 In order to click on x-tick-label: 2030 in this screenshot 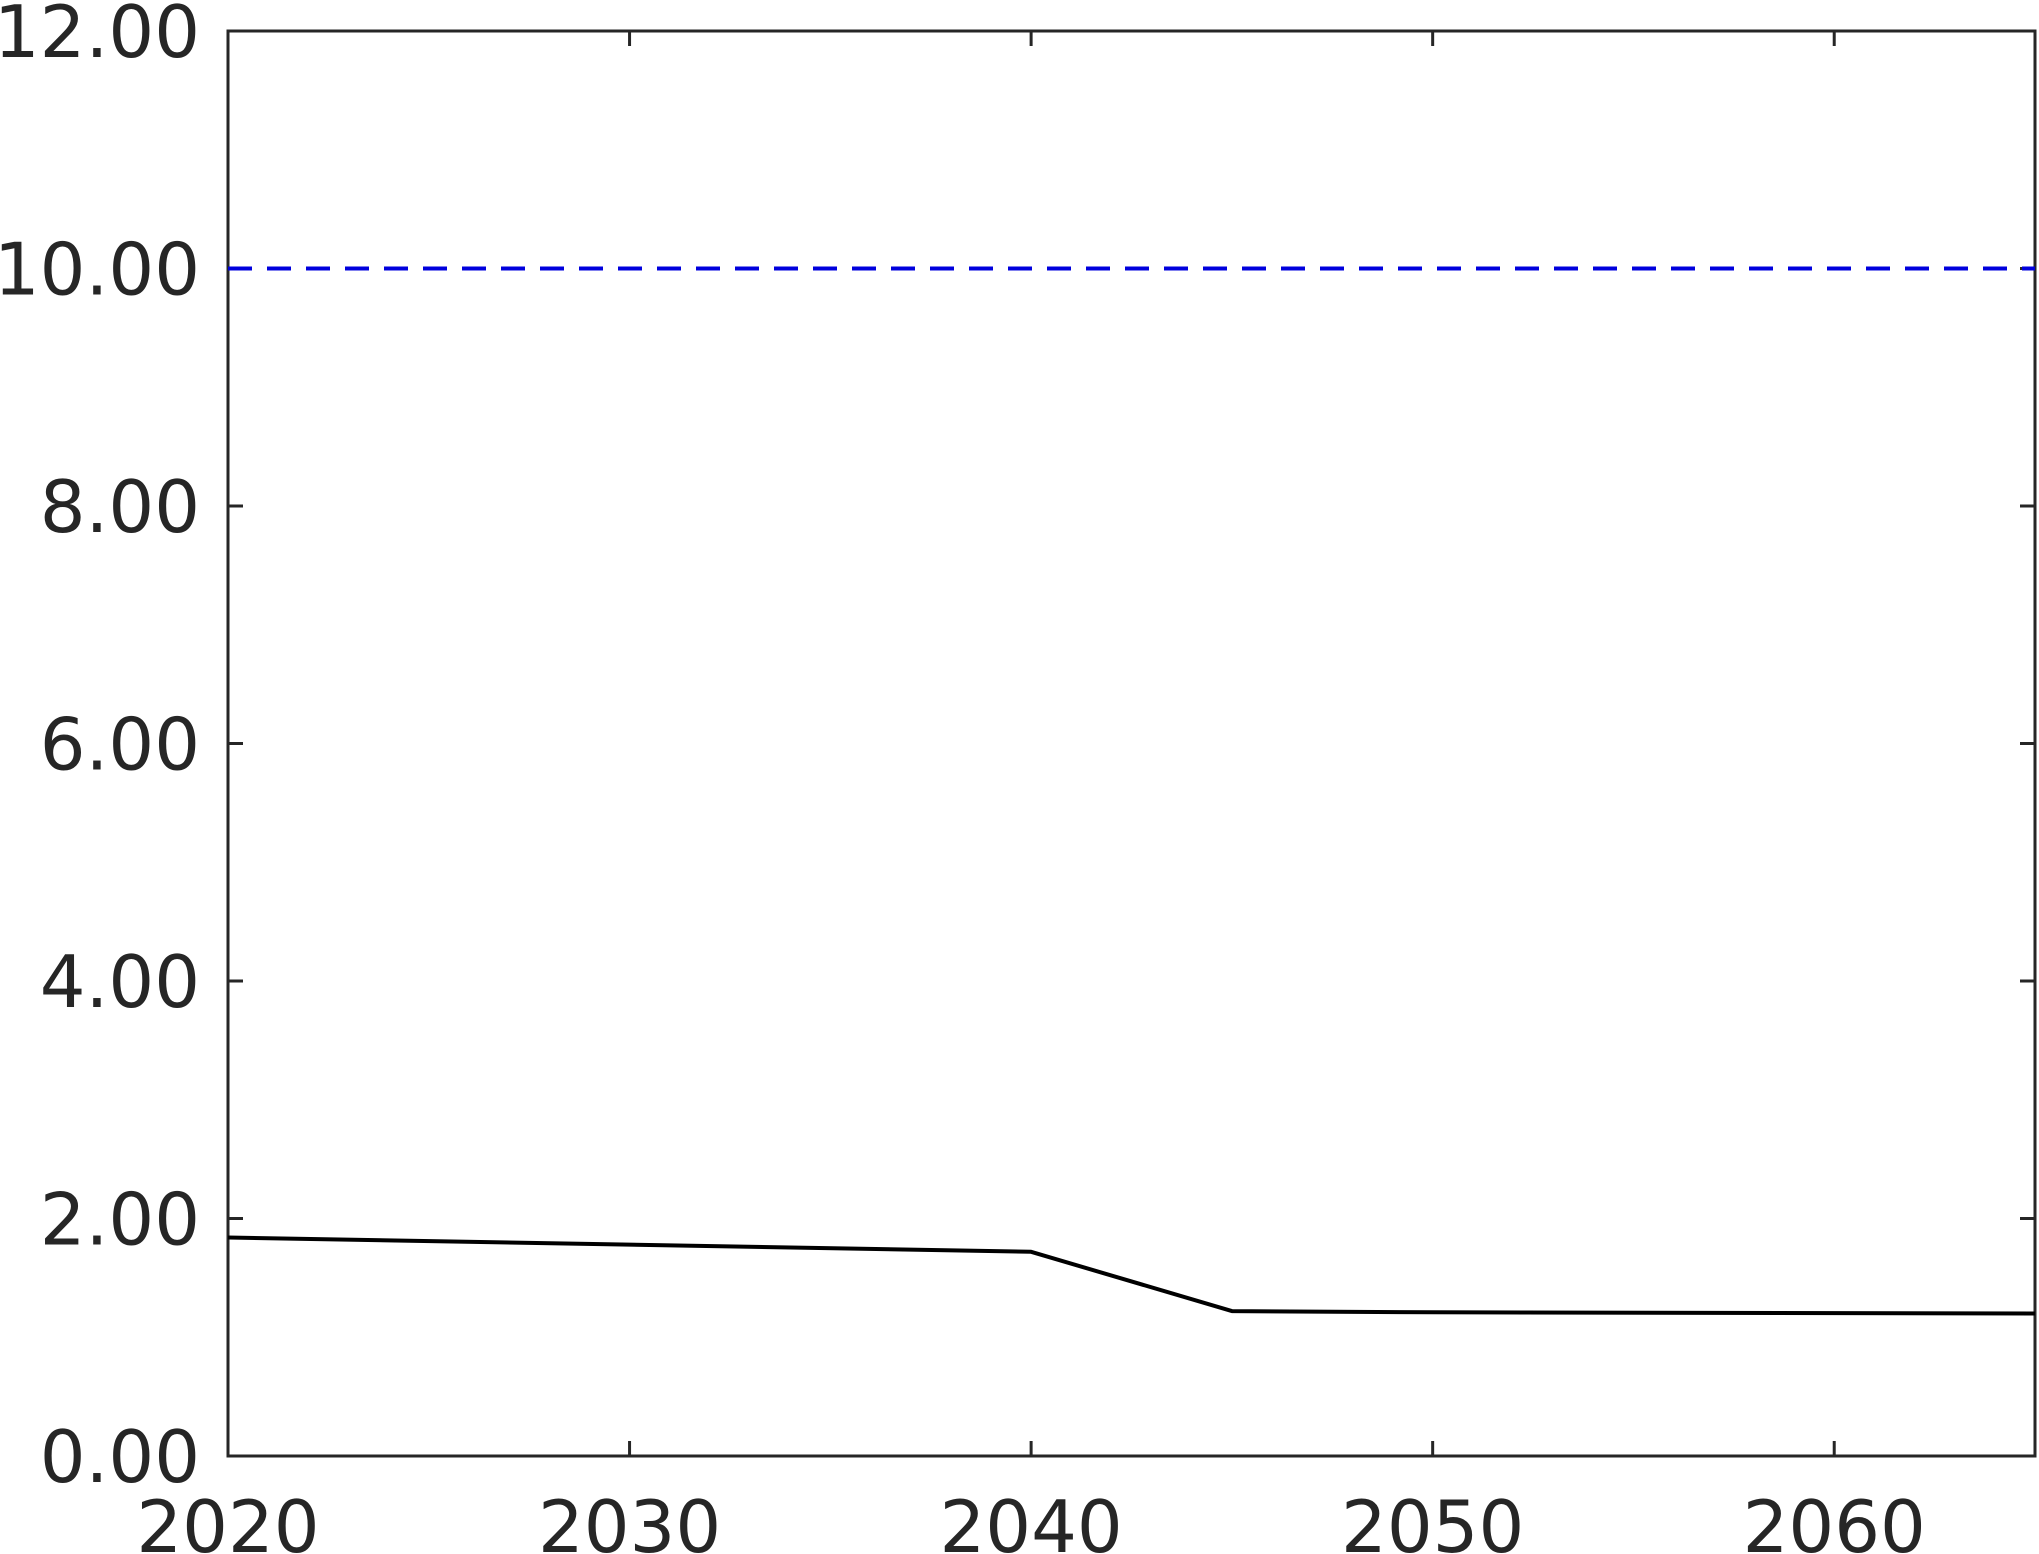, I will do `click(629, 1519)`.